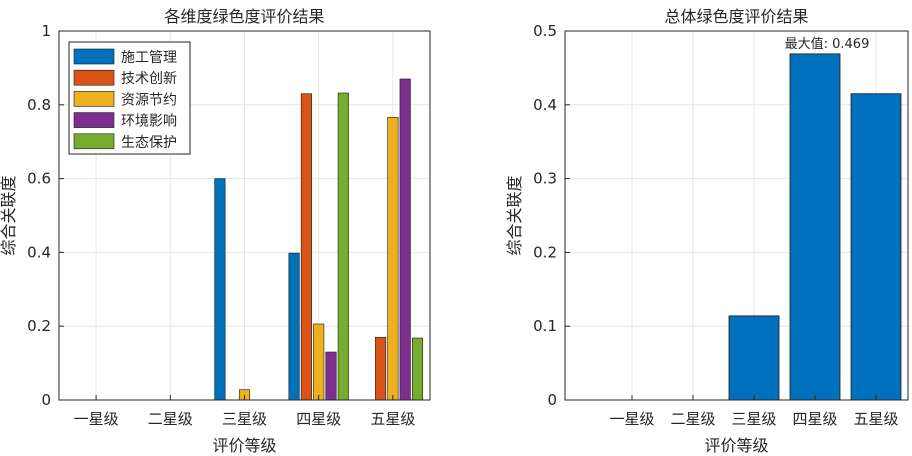 This screenshot has height=456, width=912. Describe the element at coordinates (545, 179) in the screenshot. I see `y-tick-label: 0.3` at that location.